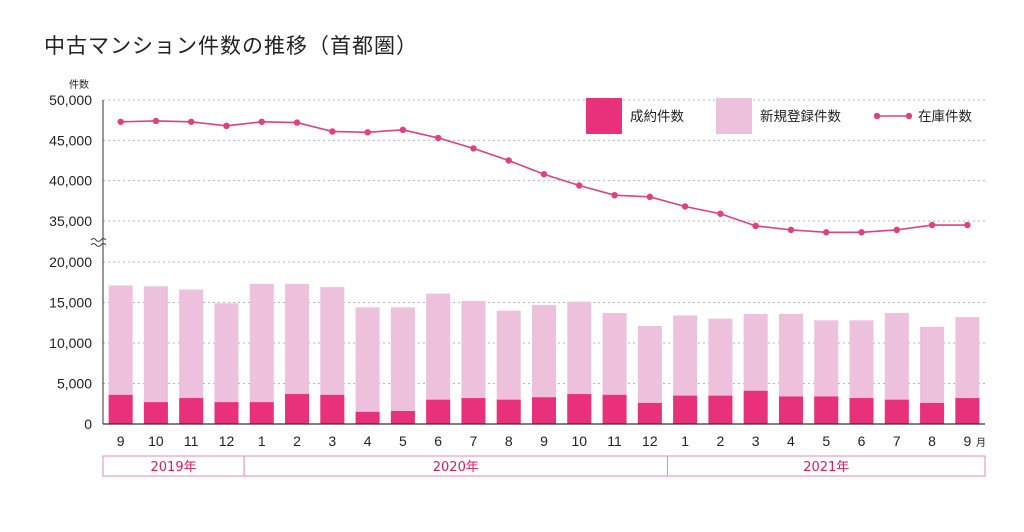  I want to click on y-tick-label: 0, so click(88, 424).